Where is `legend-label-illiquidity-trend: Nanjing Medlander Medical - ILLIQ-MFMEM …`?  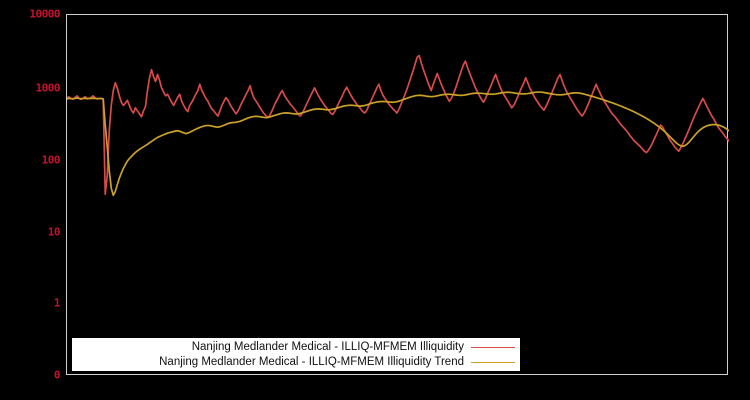 legend-label-illiquidity-trend: Nanjing Medlander Medical - ILLIQ-MFMEM … is located at coordinates (311, 361).